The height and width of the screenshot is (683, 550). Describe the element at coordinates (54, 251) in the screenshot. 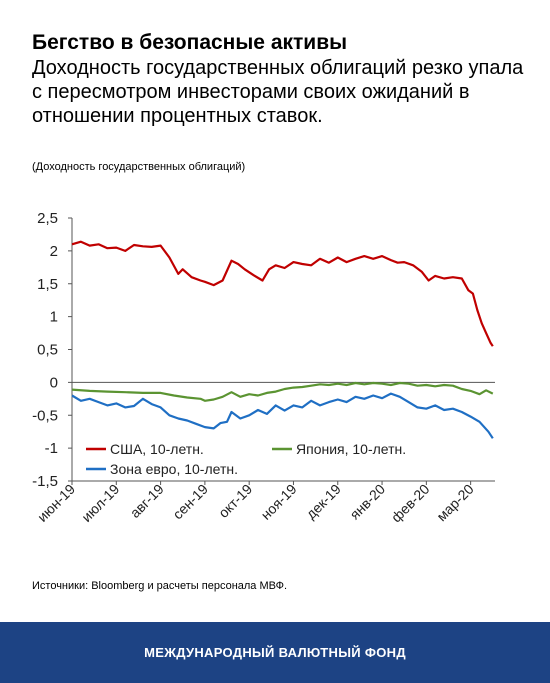

I see `y-tick-label: 2` at that location.